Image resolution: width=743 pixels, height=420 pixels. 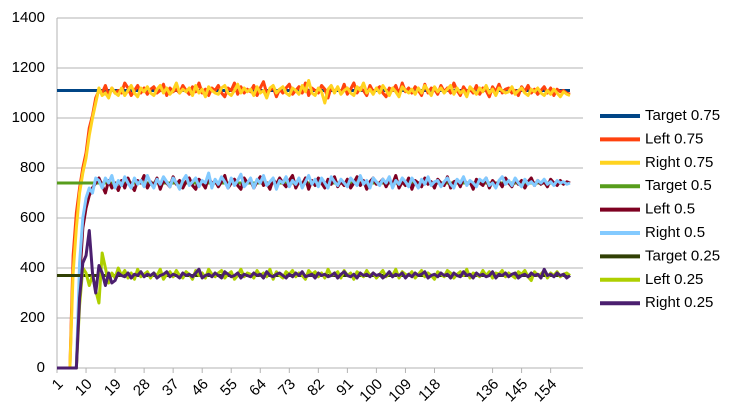 I want to click on legend-label: Left 0.75, so click(x=674, y=138).